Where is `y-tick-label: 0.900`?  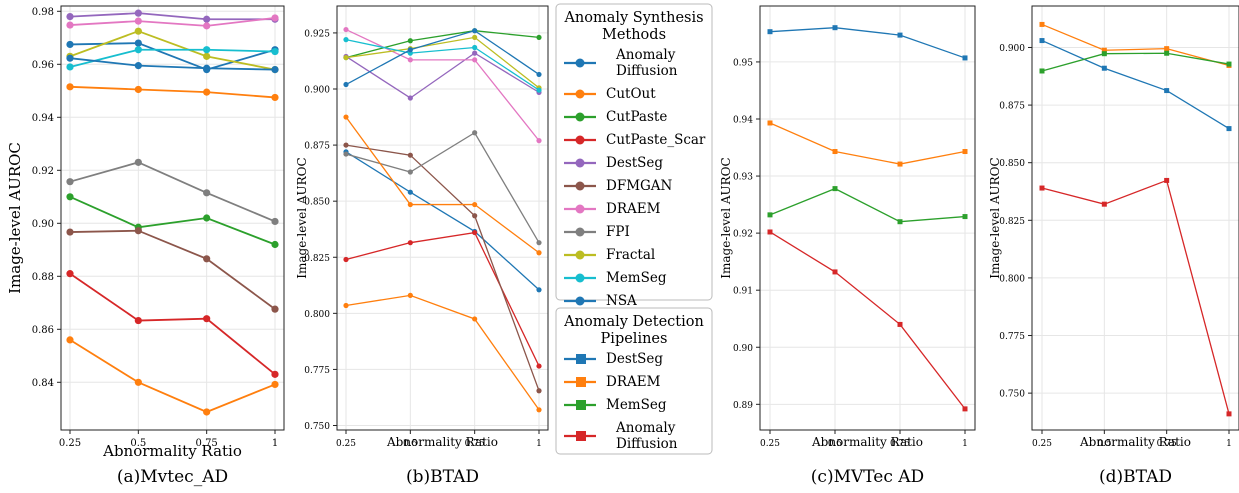
y-tick-label: 0.900 is located at coordinates (1012, 49).